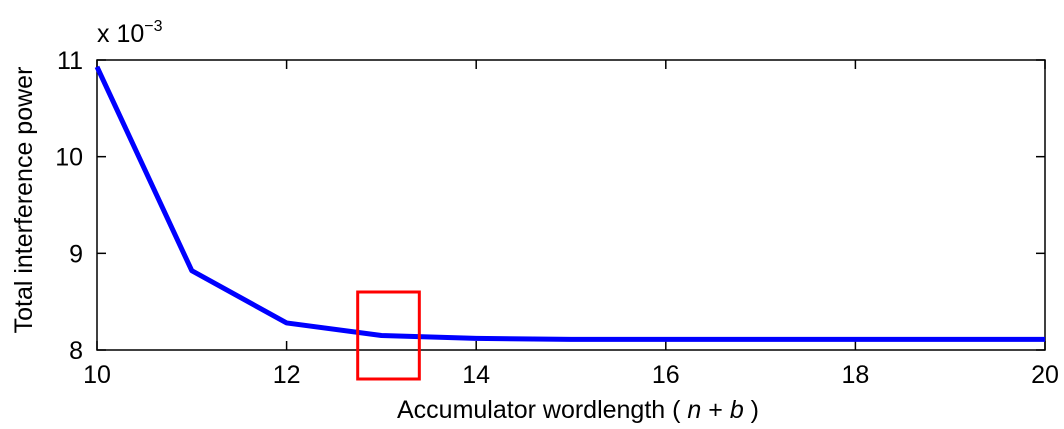 The width and height of the screenshot is (1064, 429). I want to click on x-axis-label: Accumulator wordlength ( n + b ), so click(578, 410).